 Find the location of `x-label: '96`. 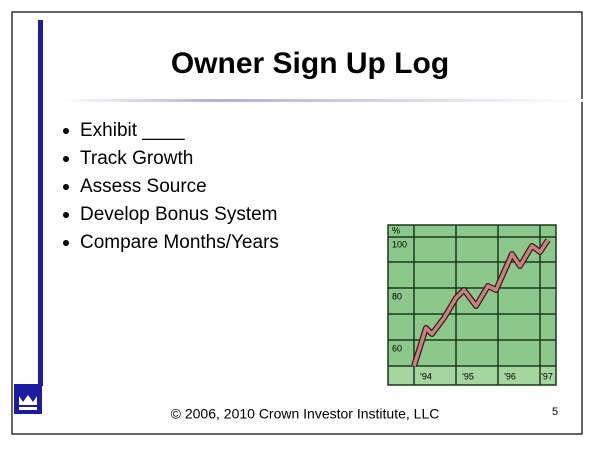

x-label: '96 is located at coordinates (510, 376).